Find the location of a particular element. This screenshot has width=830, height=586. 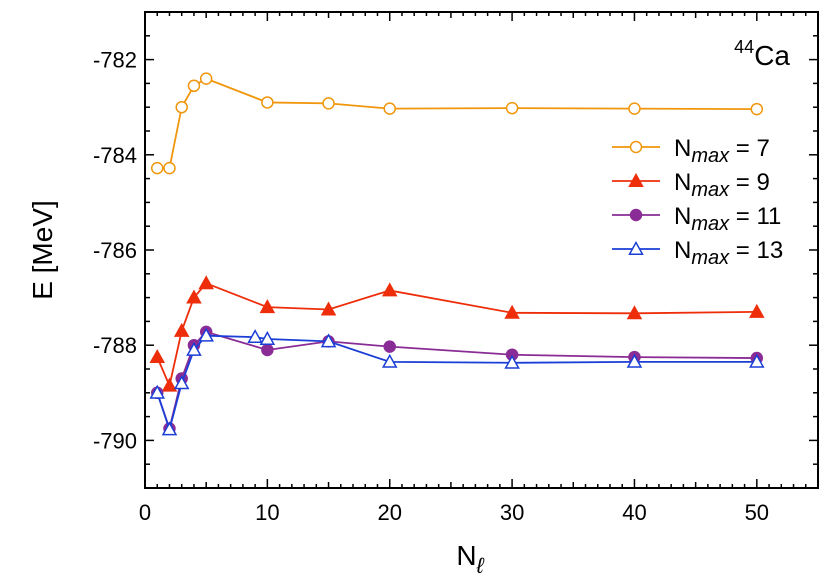

legend-entry: Nmax = 9 is located at coordinates (691, 185).